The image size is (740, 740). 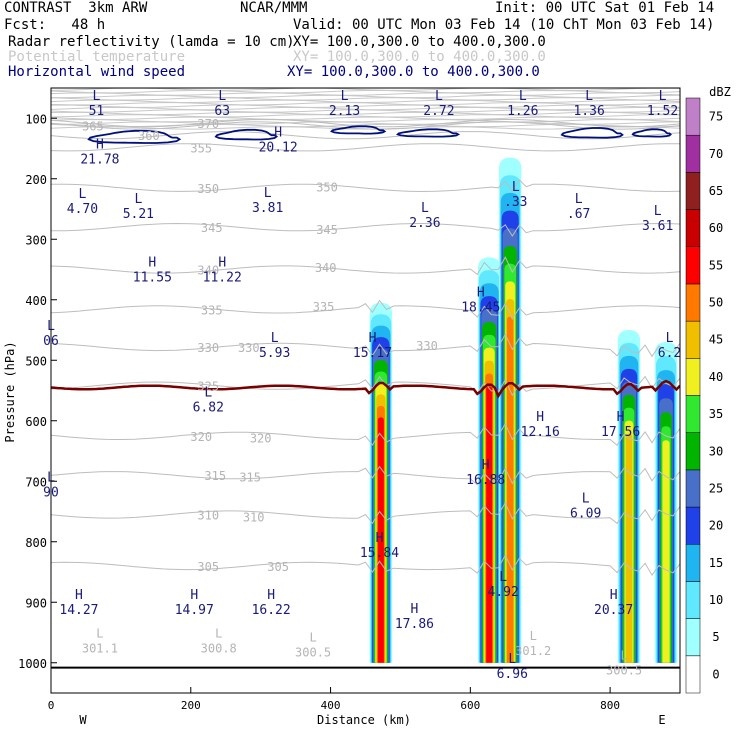 What do you see at coordinates (715, 674) in the screenshot?
I see `colorbar-label: 0` at bounding box center [715, 674].